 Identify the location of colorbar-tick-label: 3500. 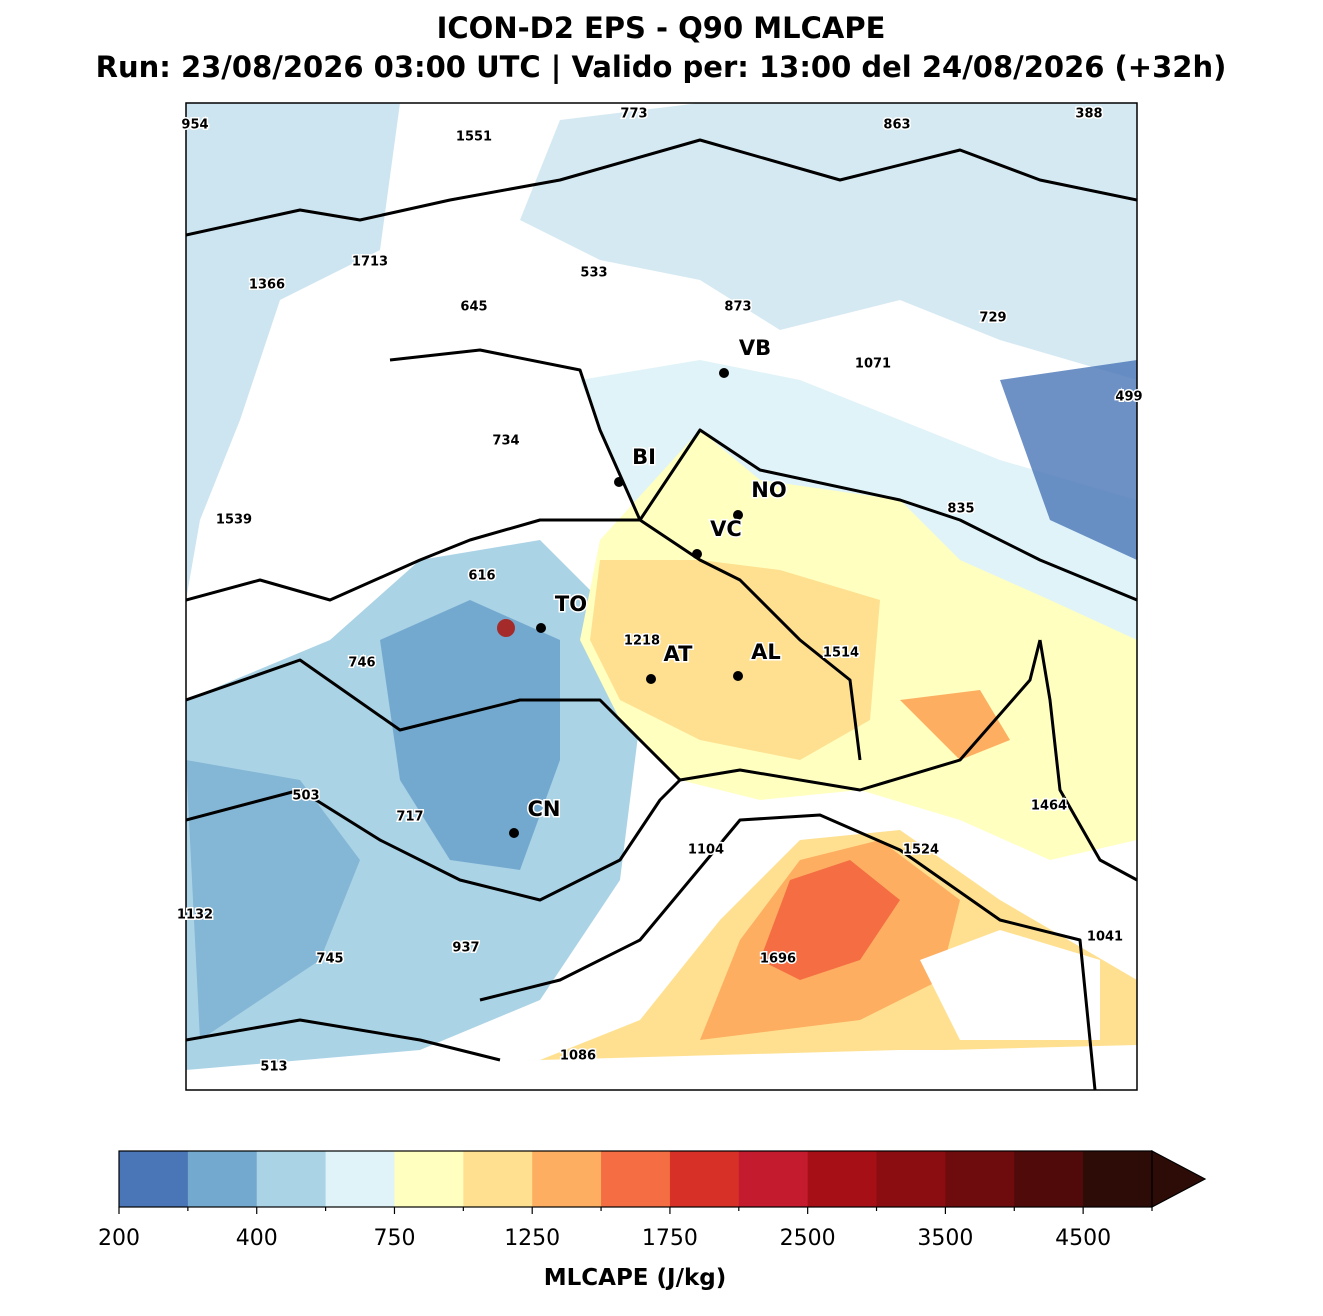
(945, 1238).